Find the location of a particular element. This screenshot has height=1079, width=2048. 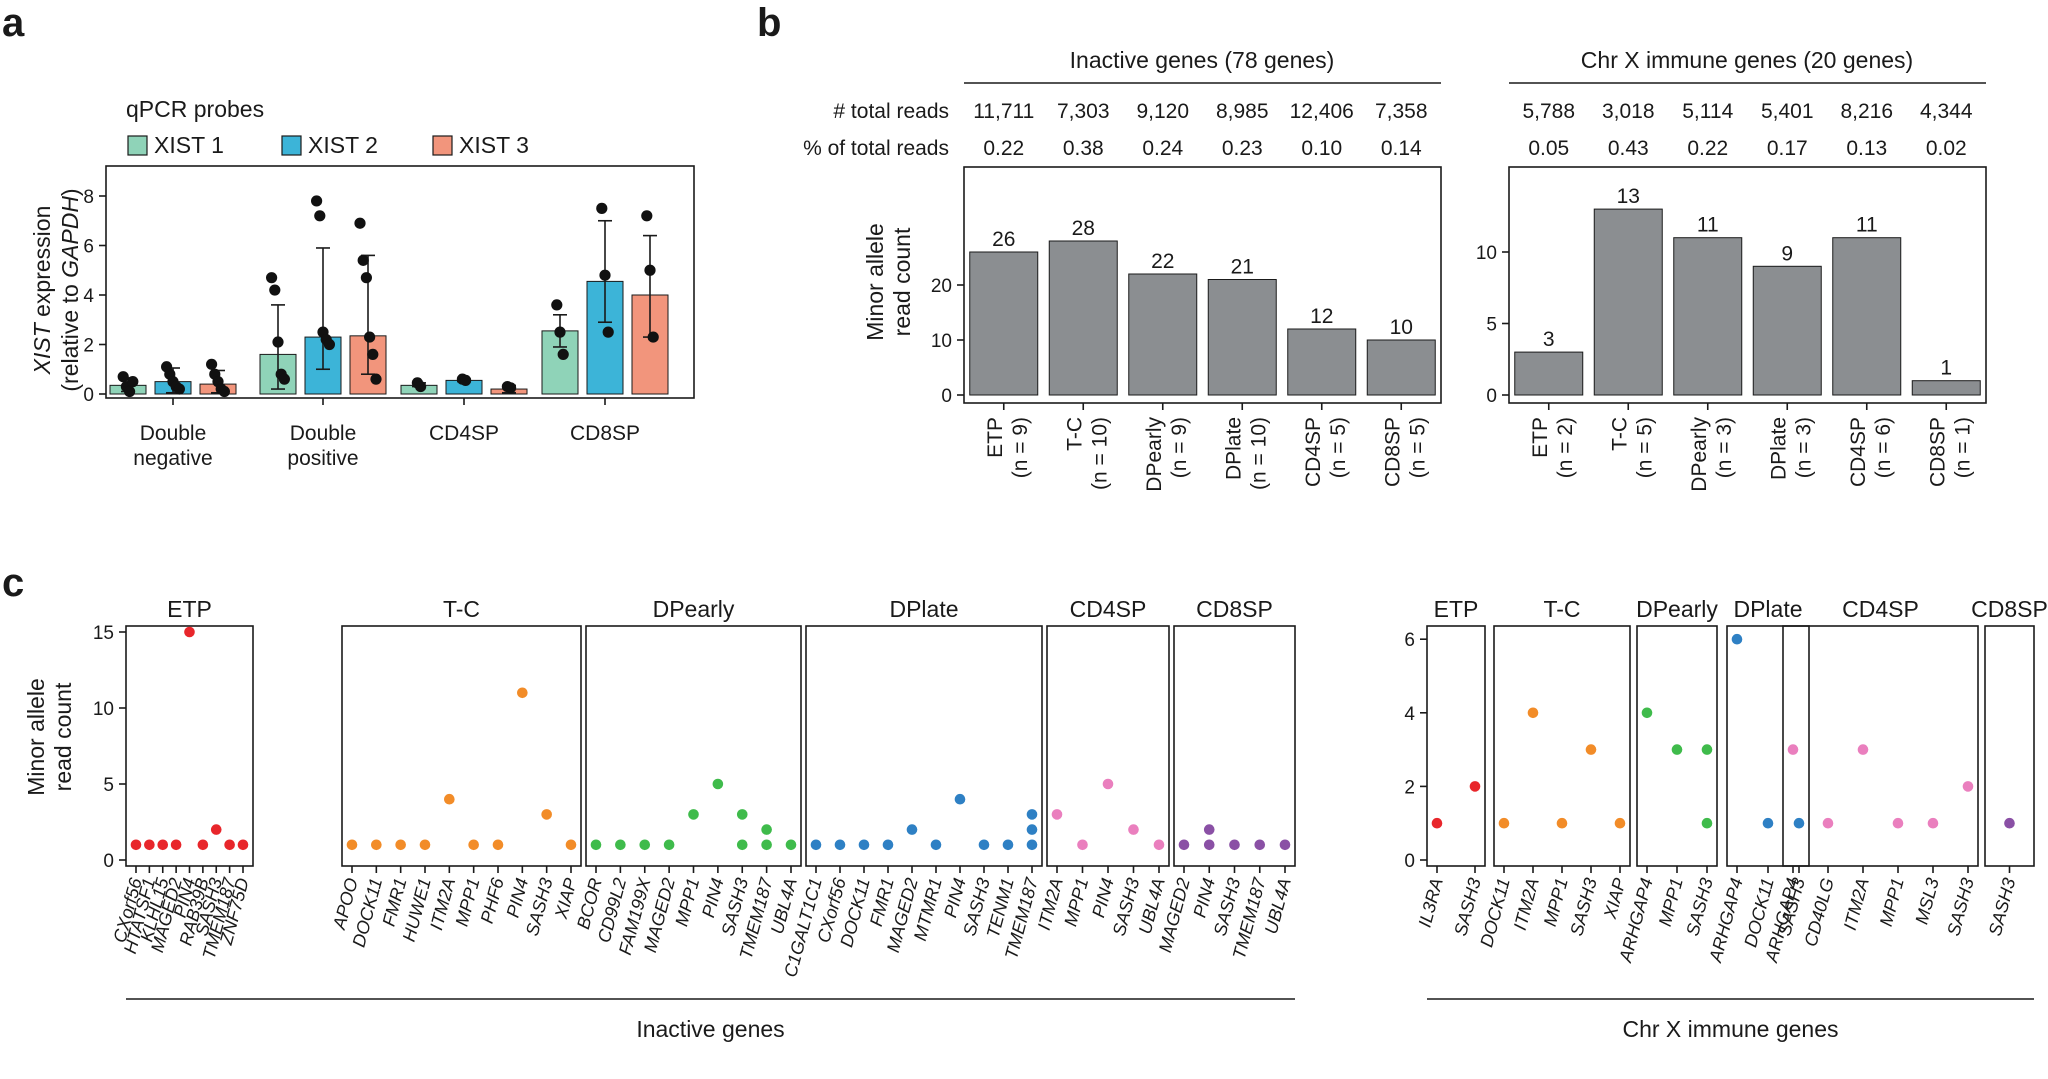

gene-label: IL3RA is located at coordinates (1431, 903).